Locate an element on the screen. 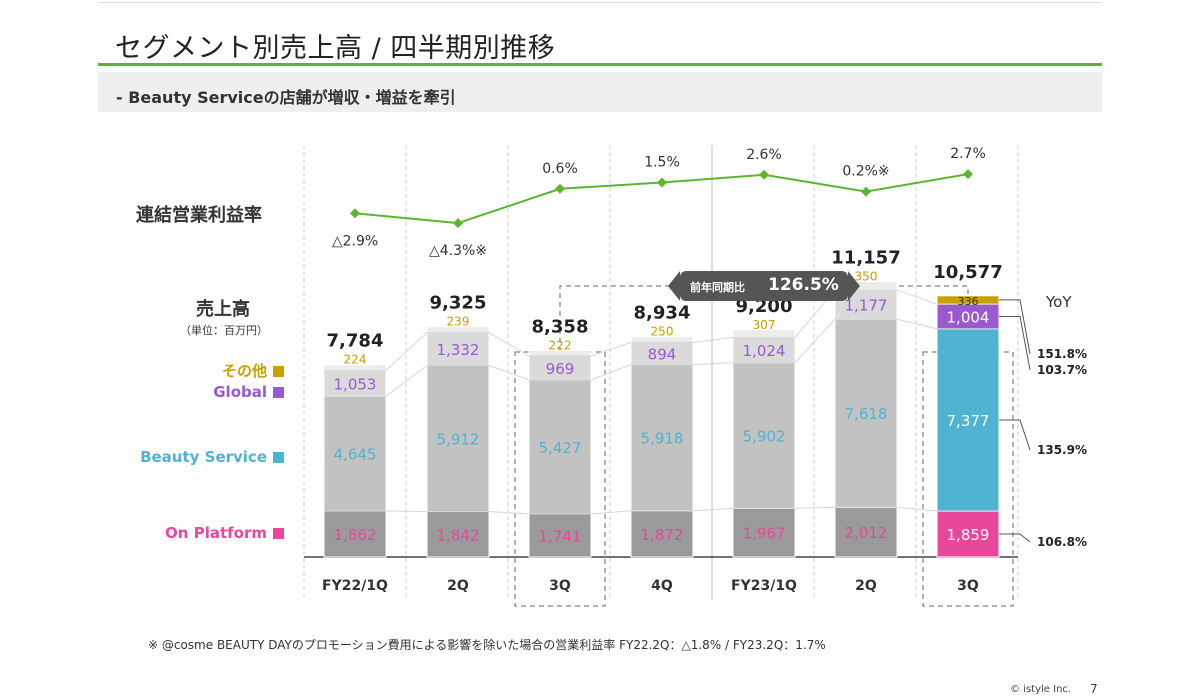  category-label: FY23/1Q is located at coordinates (764, 586).